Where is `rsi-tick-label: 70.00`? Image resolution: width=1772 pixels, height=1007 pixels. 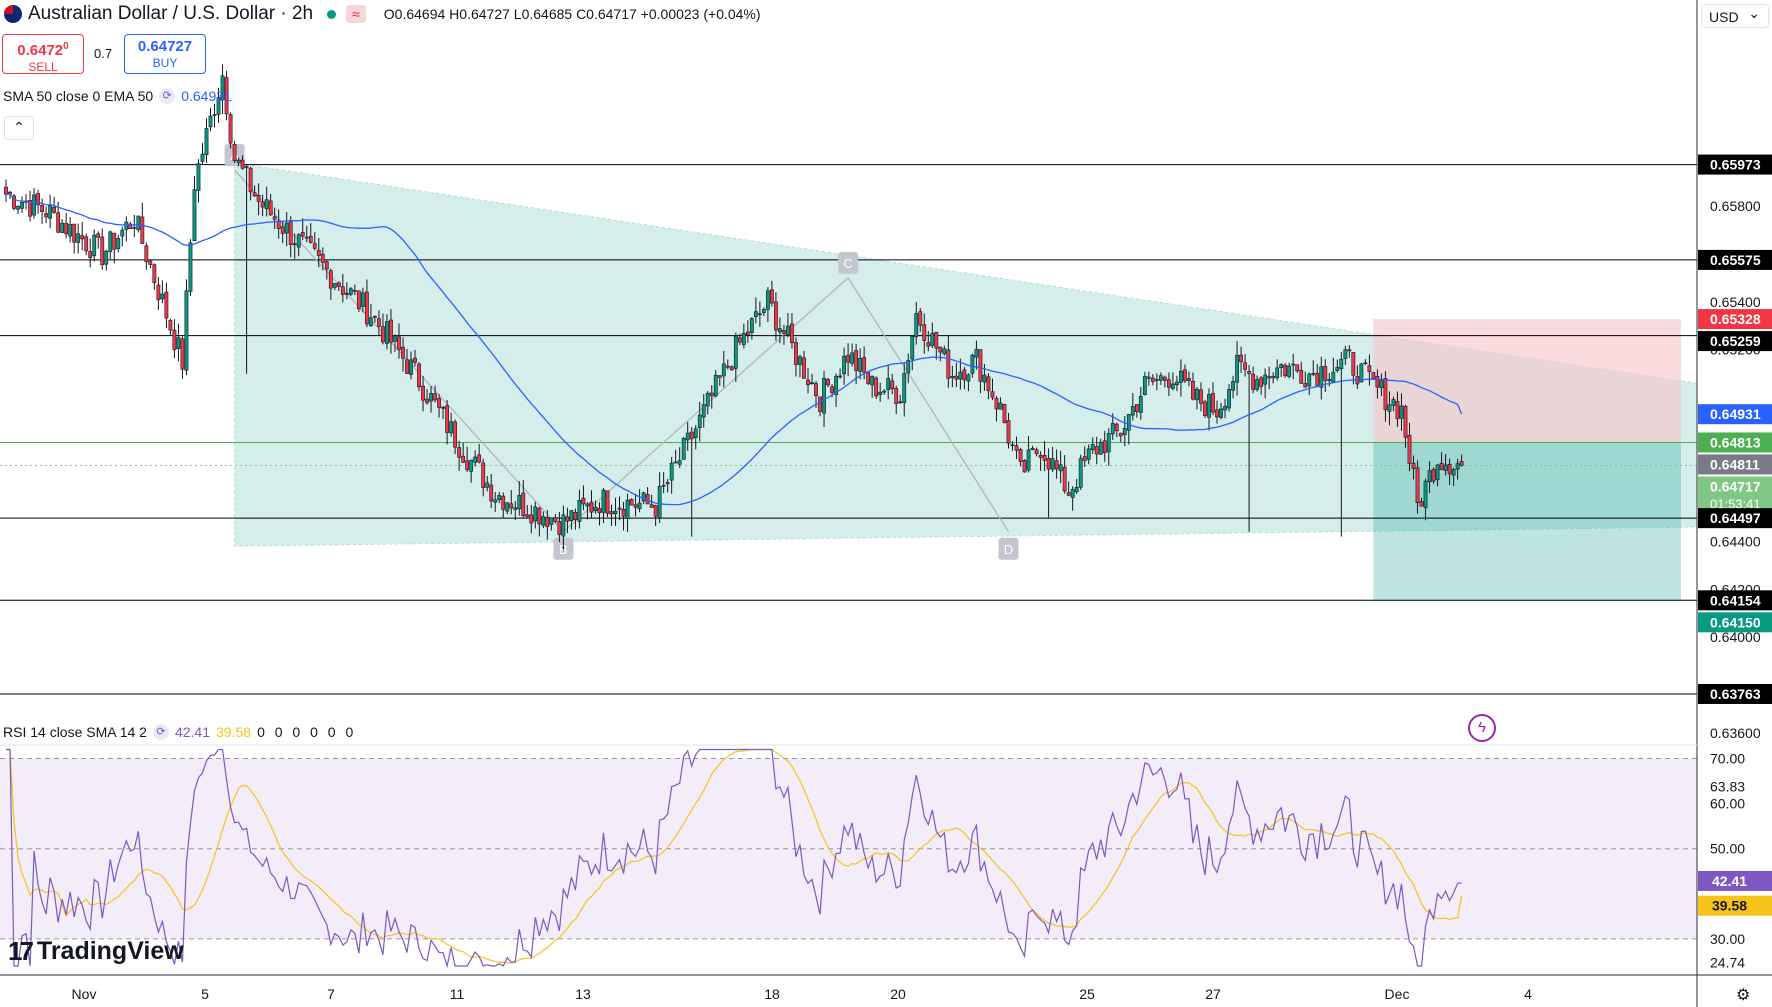 rsi-tick-label: 70.00 is located at coordinates (1727, 759).